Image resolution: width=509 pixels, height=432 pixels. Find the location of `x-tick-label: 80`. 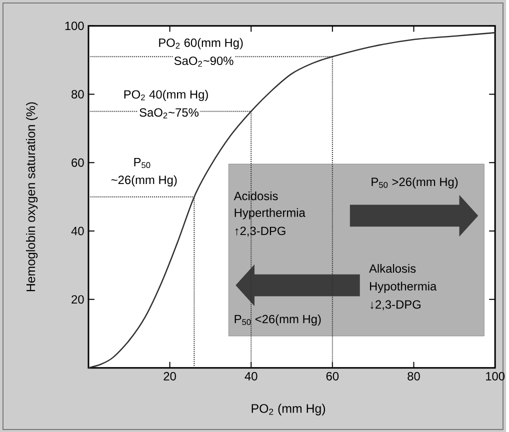

x-tick-label: 80 is located at coordinates (414, 376).